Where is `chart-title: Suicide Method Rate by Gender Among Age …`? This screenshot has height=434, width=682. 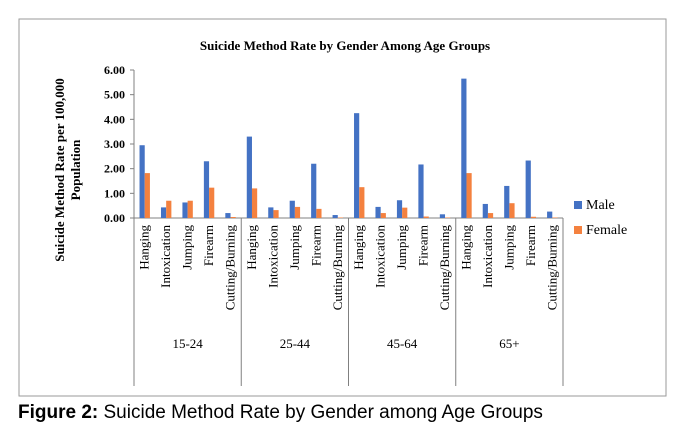 chart-title: Suicide Method Rate by Gender Among Age … is located at coordinates (345, 45).